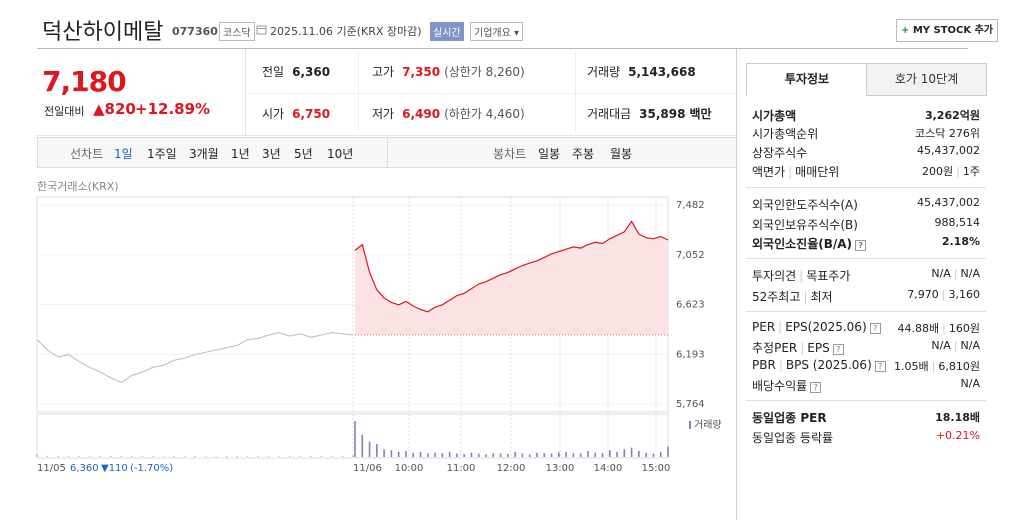 Image resolution: width=1029 pixels, height=520 pixels. Describe the element at coordinates (957, 435) in the screenshot. I see `value-part: +0.21%` at that location.